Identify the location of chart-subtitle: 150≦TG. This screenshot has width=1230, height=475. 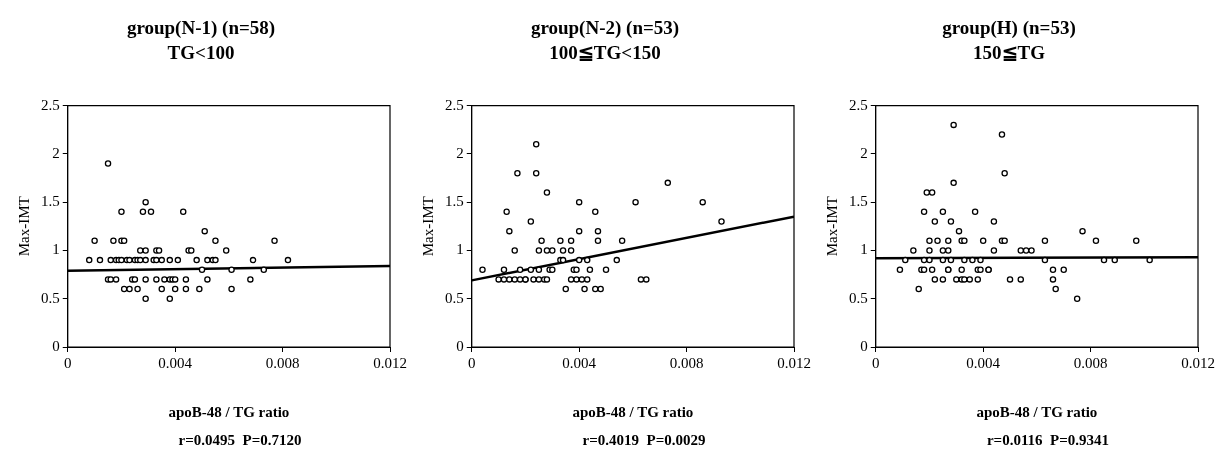
(1009, 53).